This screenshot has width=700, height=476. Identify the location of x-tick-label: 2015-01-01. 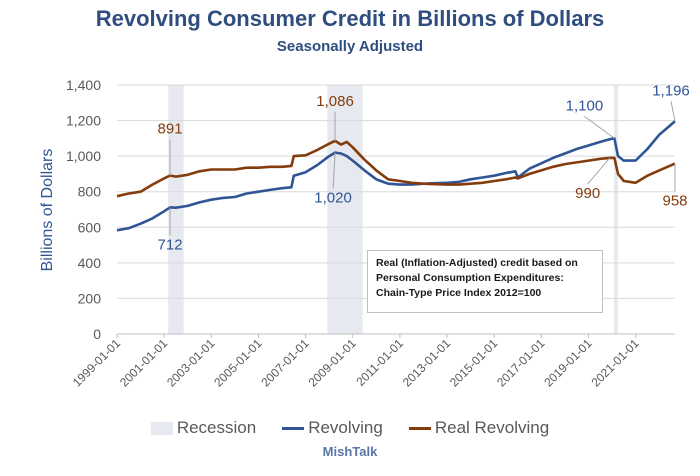
(474, 363).